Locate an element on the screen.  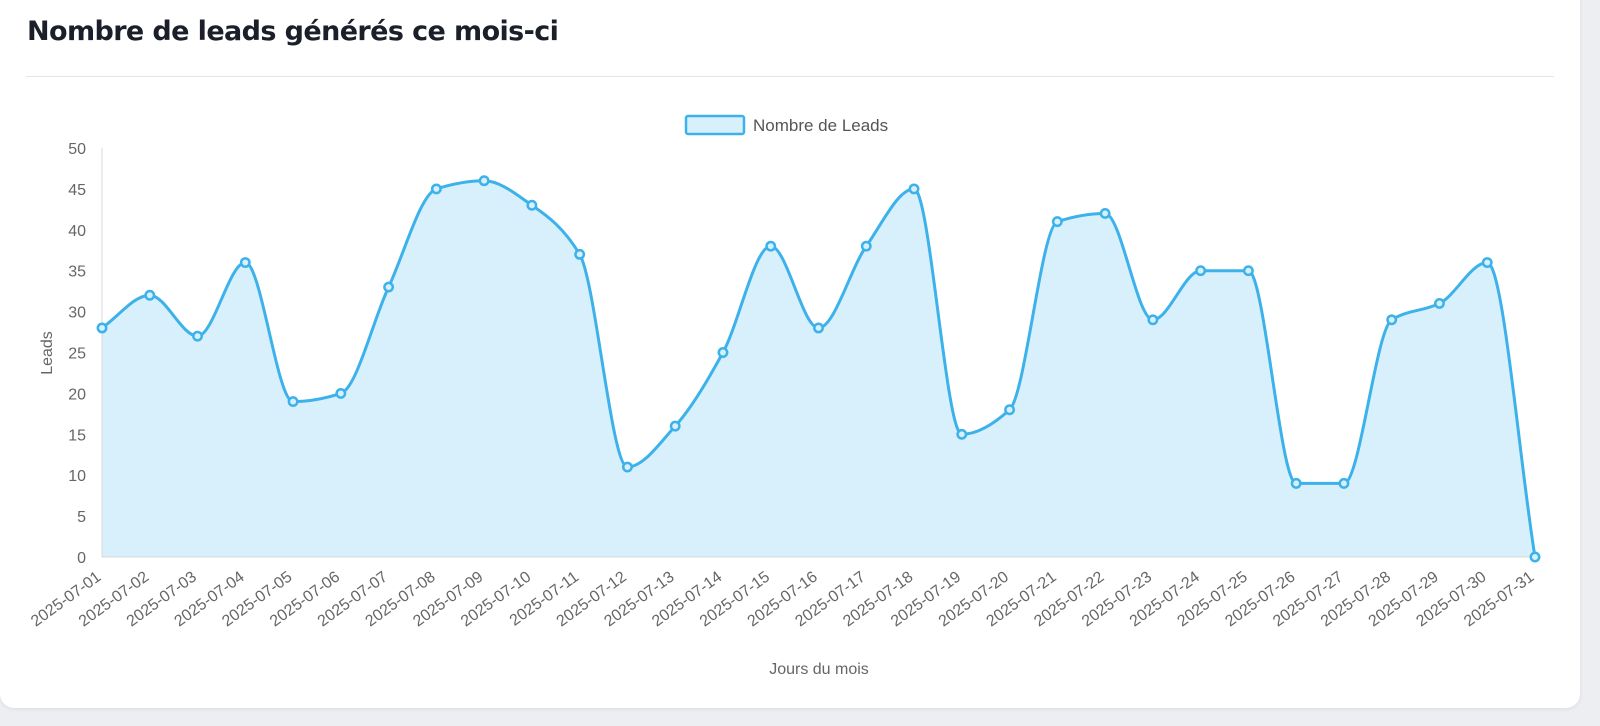
y-tick-label: 45 is located at coordinates (77, 190).